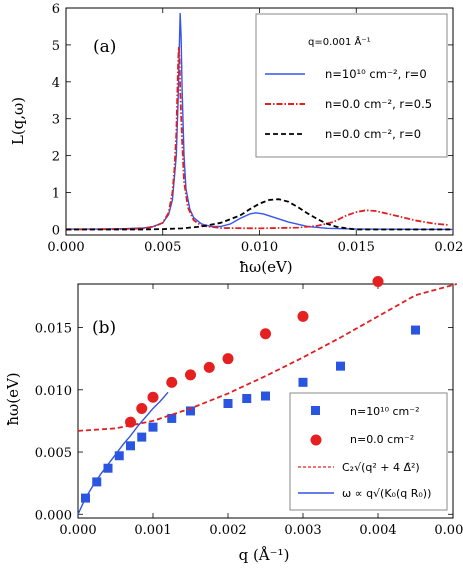 The image size is (463, 568). I want to click on y-tick-label: 5, so click(56, 46).